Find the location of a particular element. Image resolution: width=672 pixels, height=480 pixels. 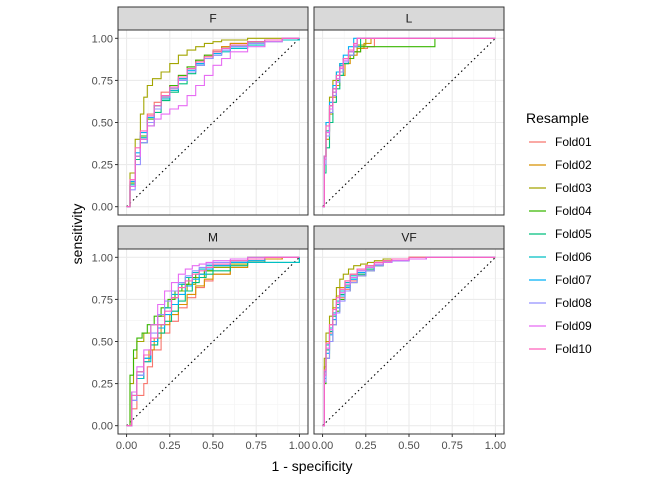

legend-item-fold01: Fold01 is located at coordinates (560, 142).